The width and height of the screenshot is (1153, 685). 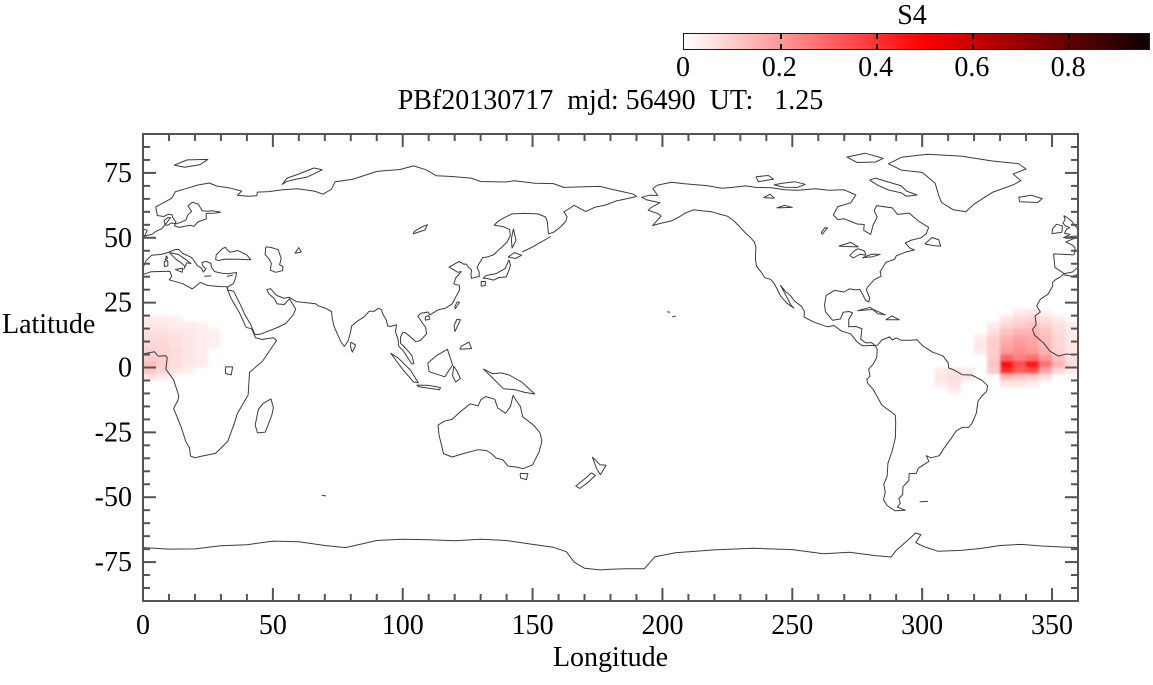 I want to click on colorbar-tick-label: 0.6, so click(x=972, y=67).